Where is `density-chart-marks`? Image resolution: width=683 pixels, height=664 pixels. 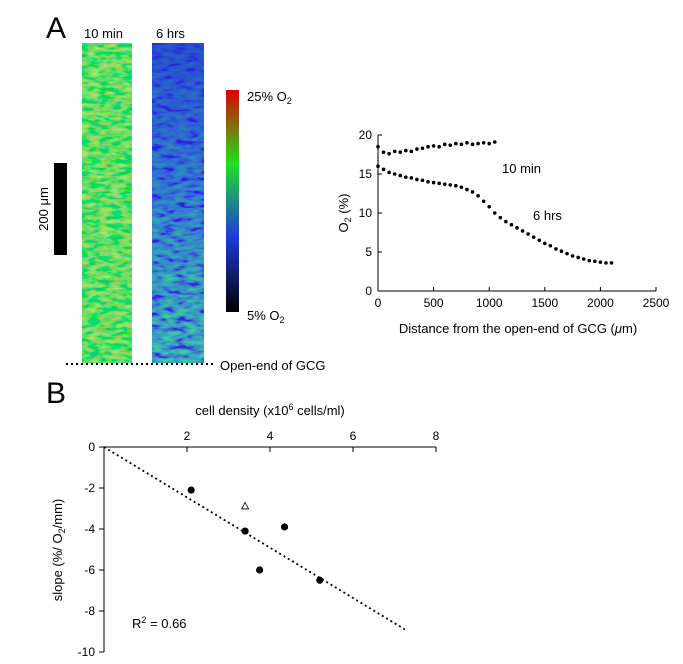
density-chart-marks is located at coordinates (254, 538).